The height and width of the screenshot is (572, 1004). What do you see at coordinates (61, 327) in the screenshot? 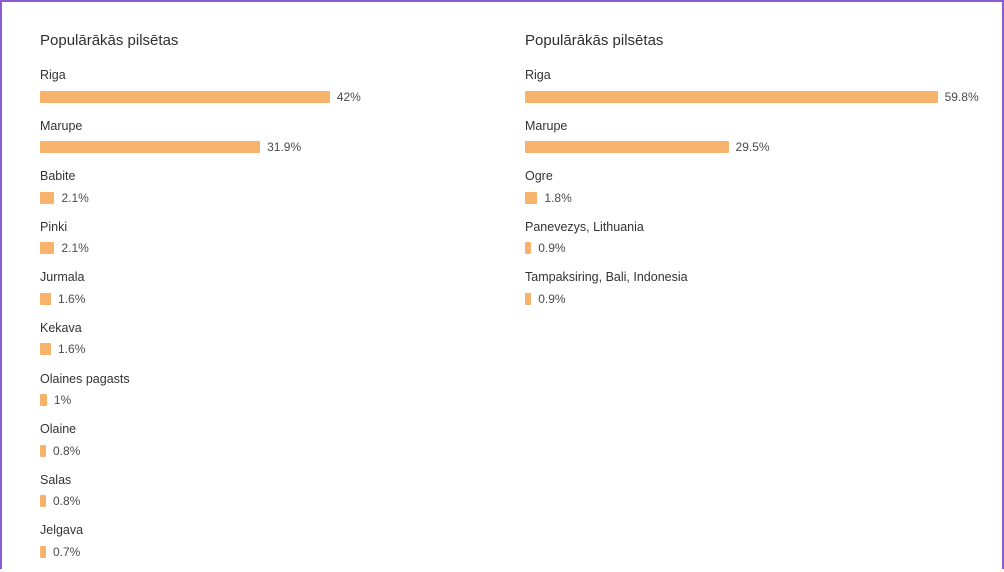
I see `category-label: Kekava` at bounding box center [61, 327].